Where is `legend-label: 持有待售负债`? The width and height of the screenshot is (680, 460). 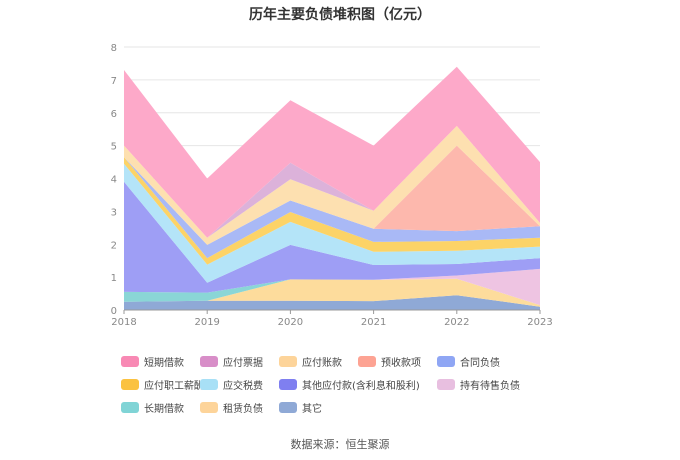
legend-label: 持有待售负债 is located at coordinates (490, 386).